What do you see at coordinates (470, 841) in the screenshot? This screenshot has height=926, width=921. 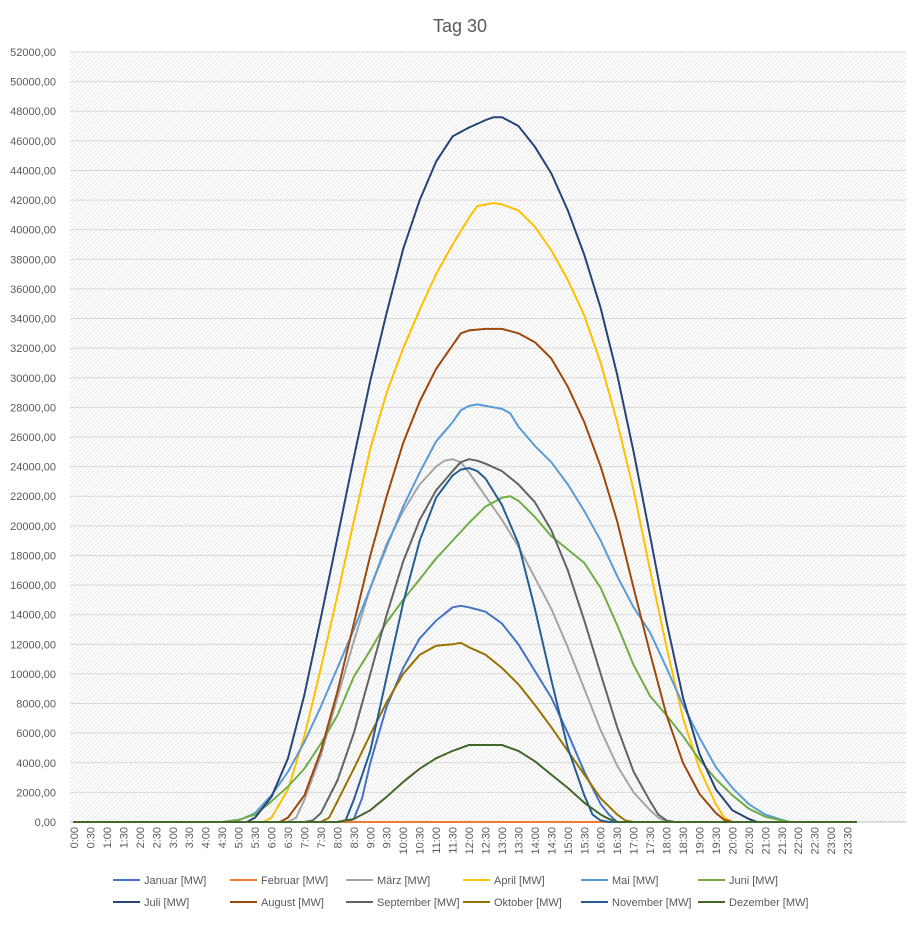 I see `x-tick-label: 12:00` at bounding box center [470, 841].